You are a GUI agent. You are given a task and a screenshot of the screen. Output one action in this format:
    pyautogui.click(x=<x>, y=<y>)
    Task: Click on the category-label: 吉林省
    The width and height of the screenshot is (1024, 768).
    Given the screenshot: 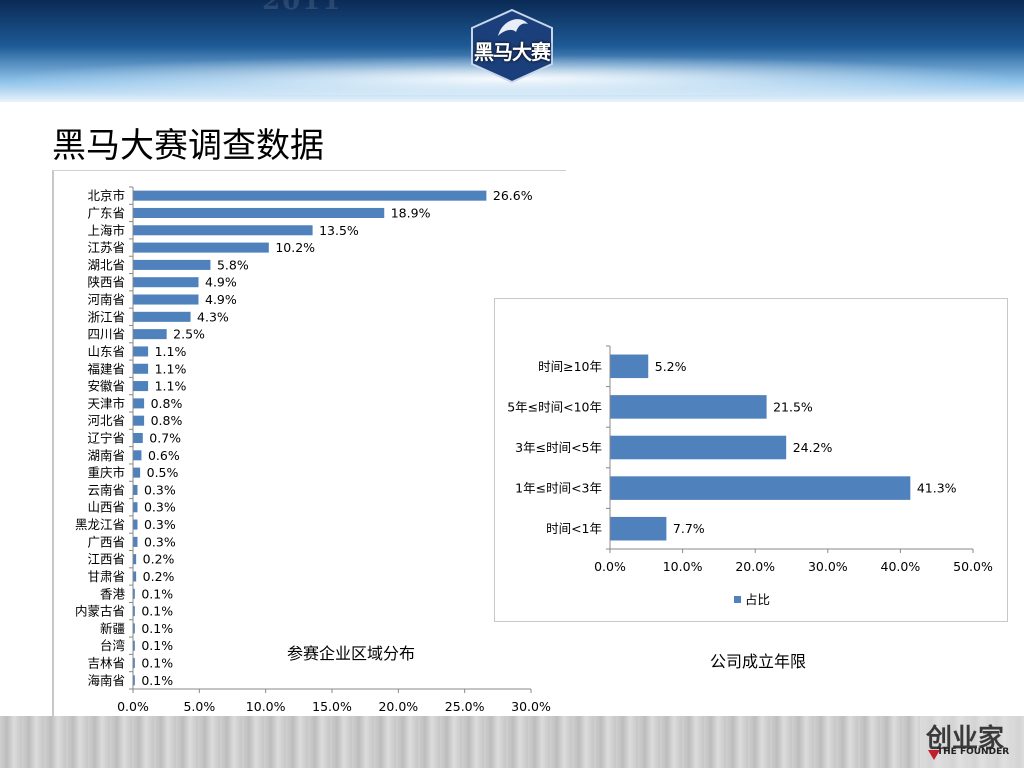 What is the action you would take?
    pyautogui.click(x=106, y=663)
    